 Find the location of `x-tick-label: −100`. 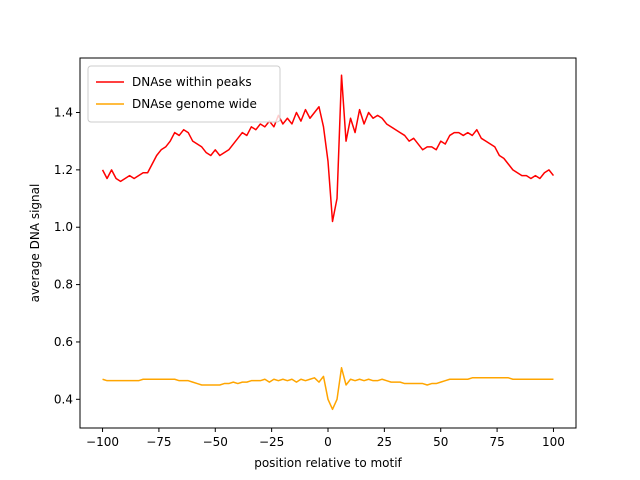

x-tick-label: −100 is located at coordinates (102, 442).